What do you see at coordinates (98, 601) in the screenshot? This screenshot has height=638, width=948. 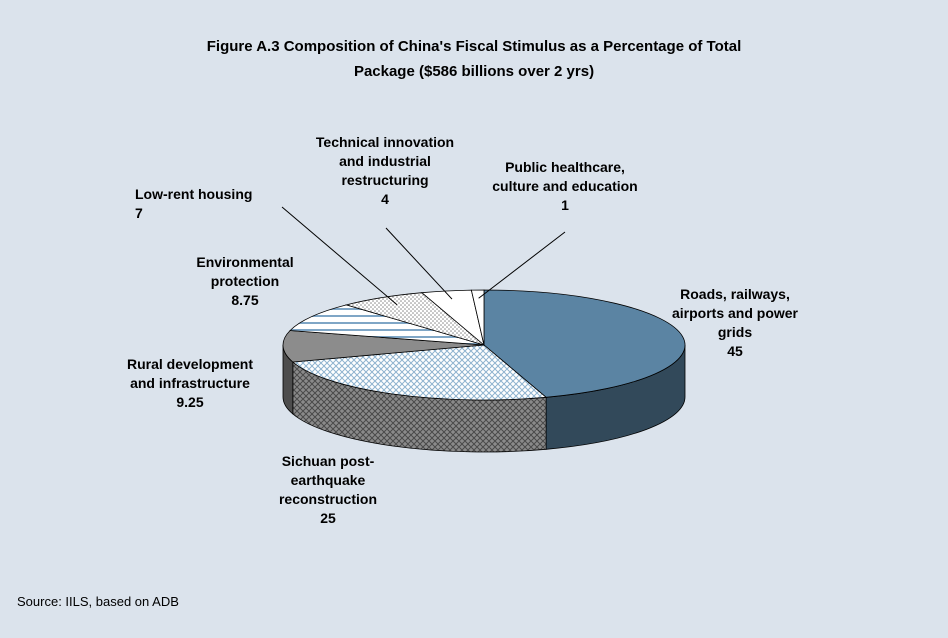 I see `source-note: Source: IILS, based on ADB` at bounding box center [98, 601].